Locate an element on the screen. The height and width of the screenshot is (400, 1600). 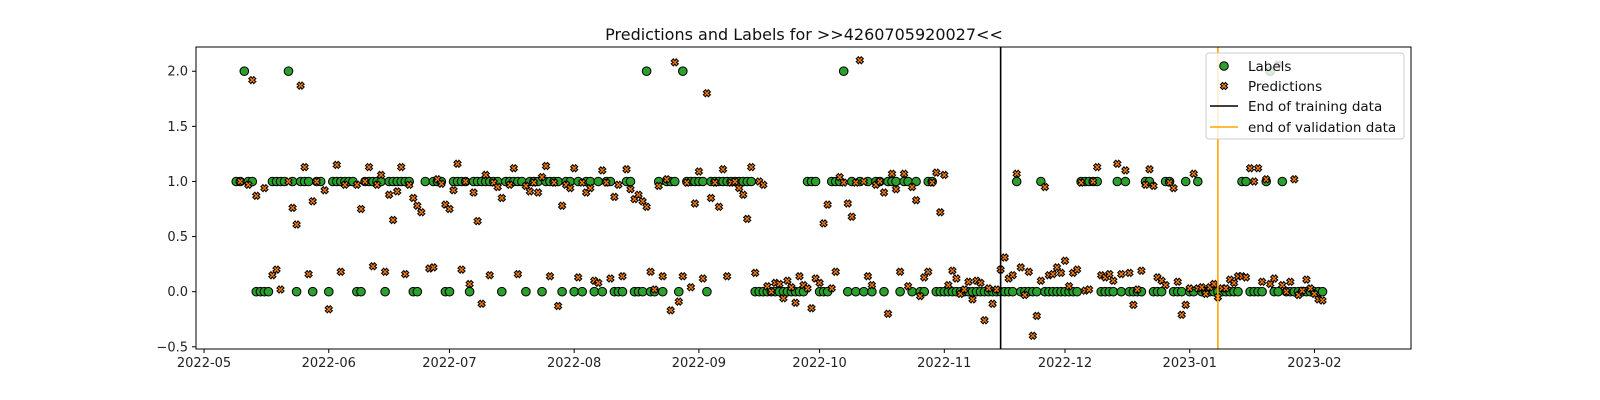
legend-box is located at coordinates (1305, 96).